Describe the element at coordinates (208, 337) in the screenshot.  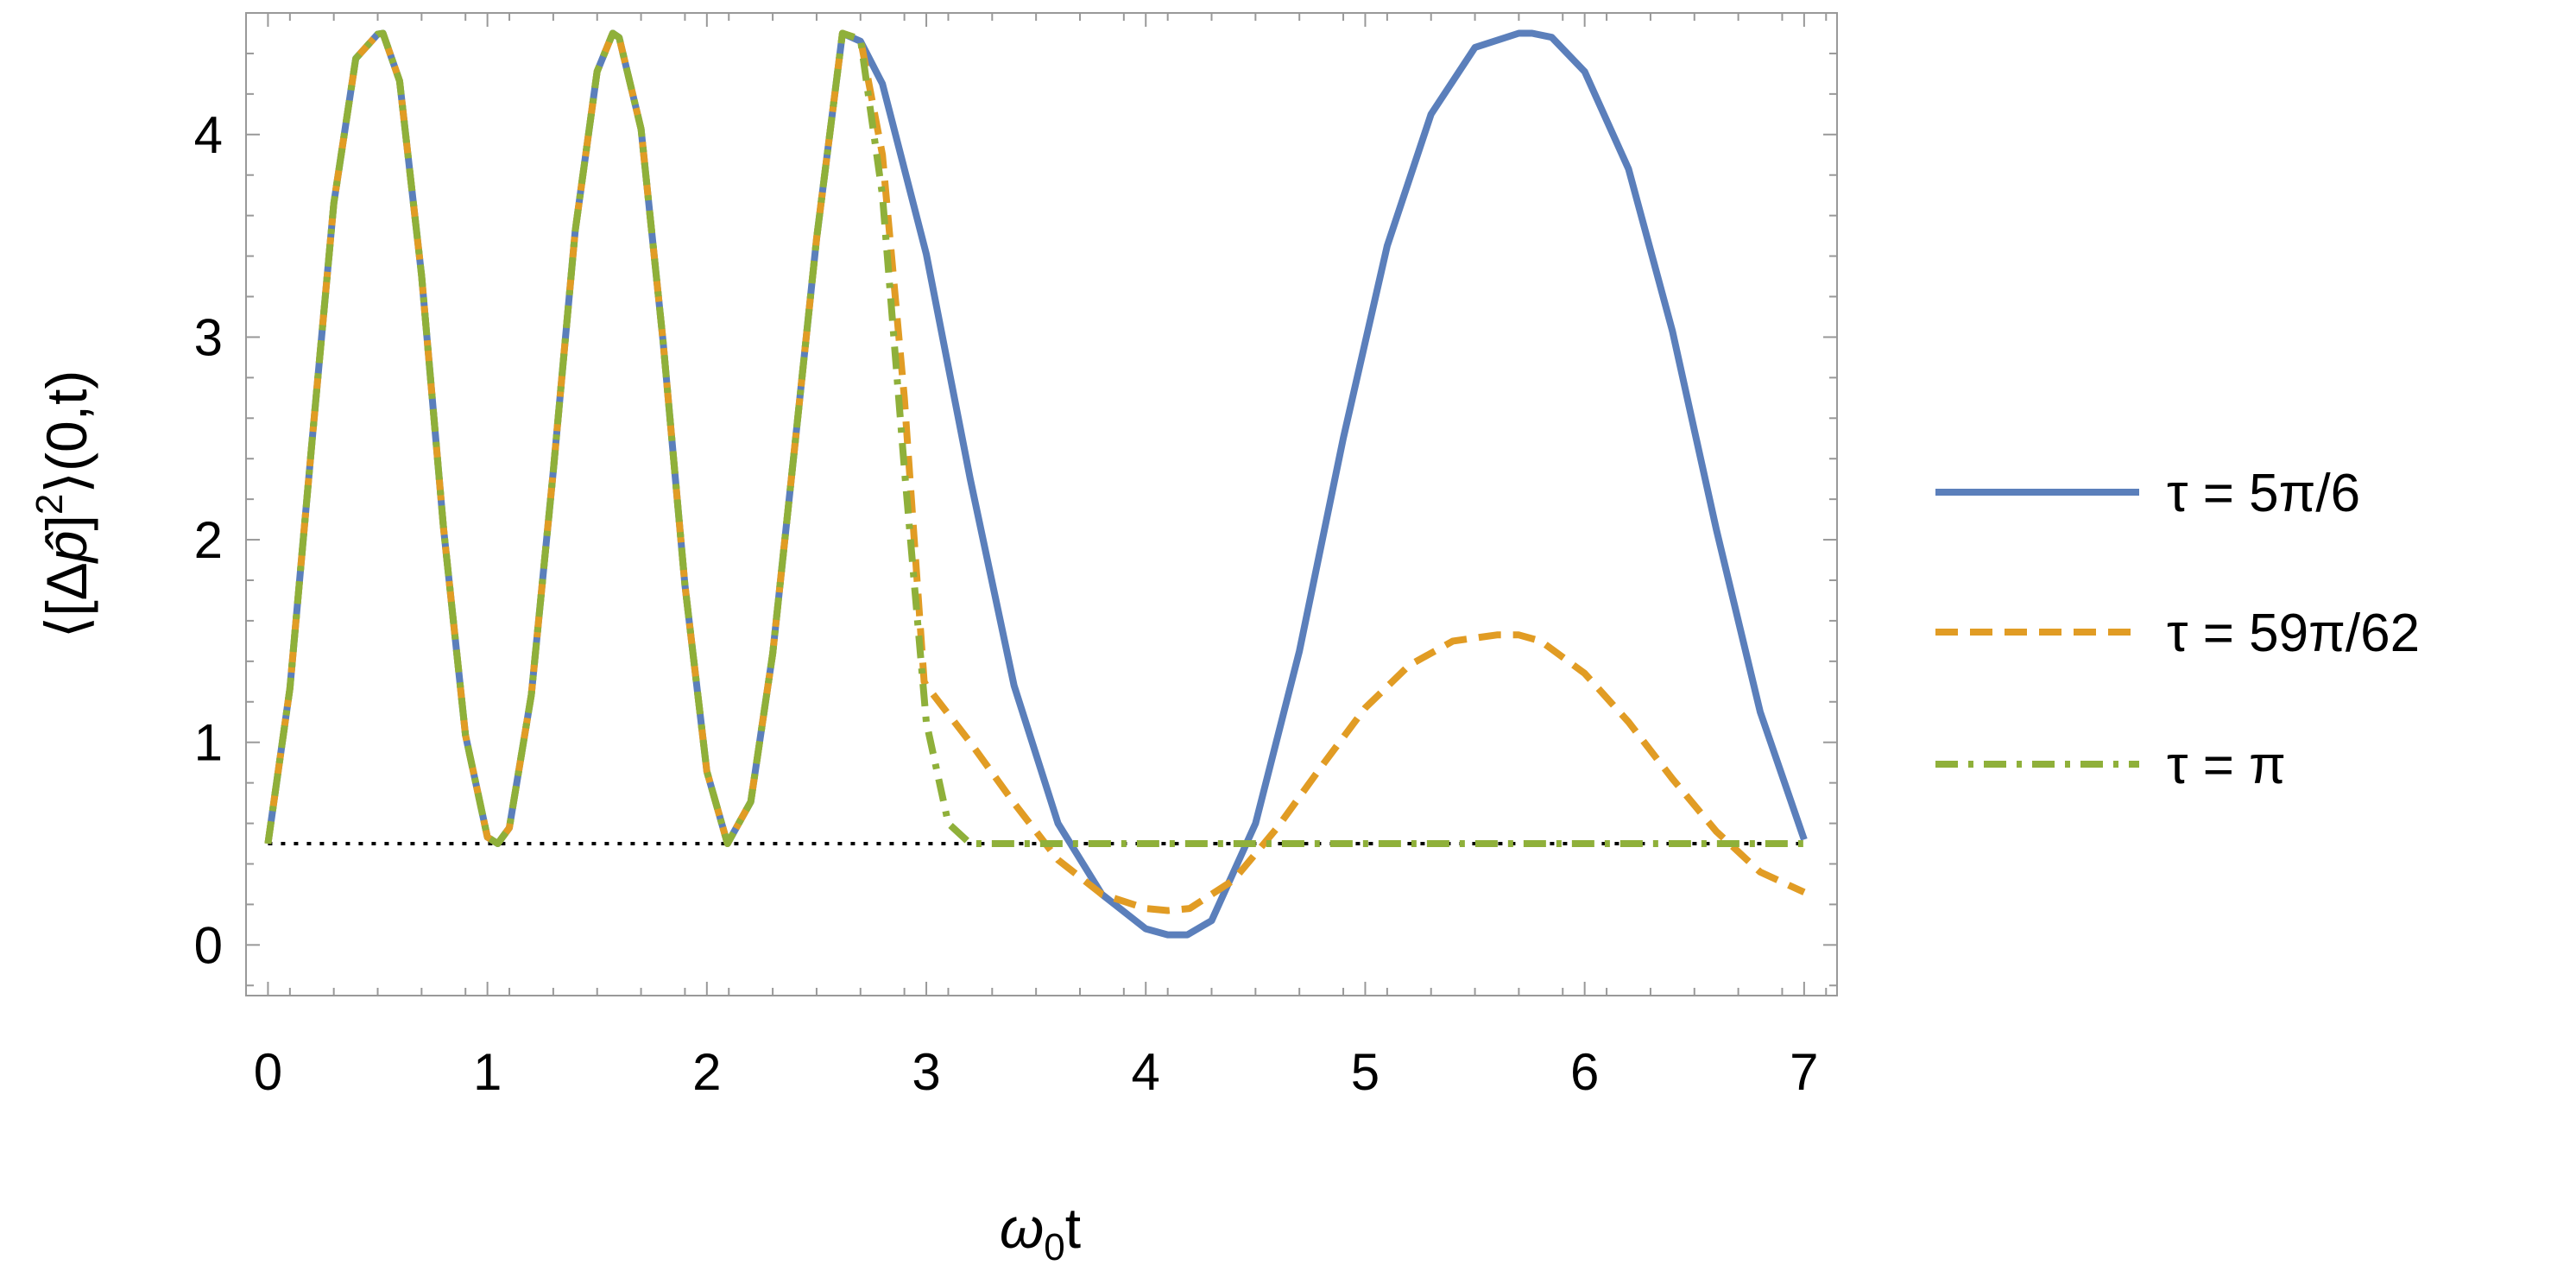
I see `y-tick-label: 3` at that location.